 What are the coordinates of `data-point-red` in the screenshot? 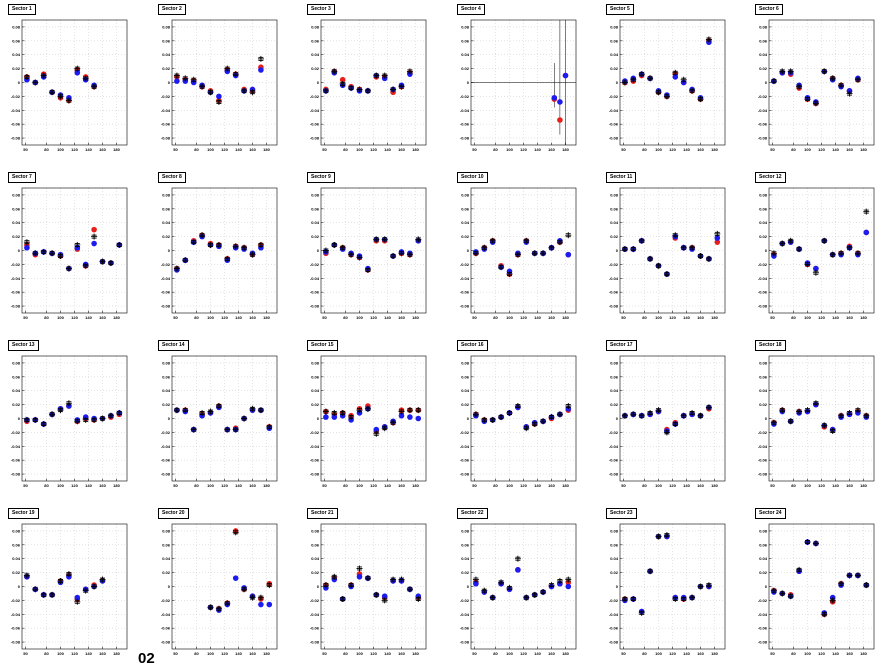 It's located at (560, 120).